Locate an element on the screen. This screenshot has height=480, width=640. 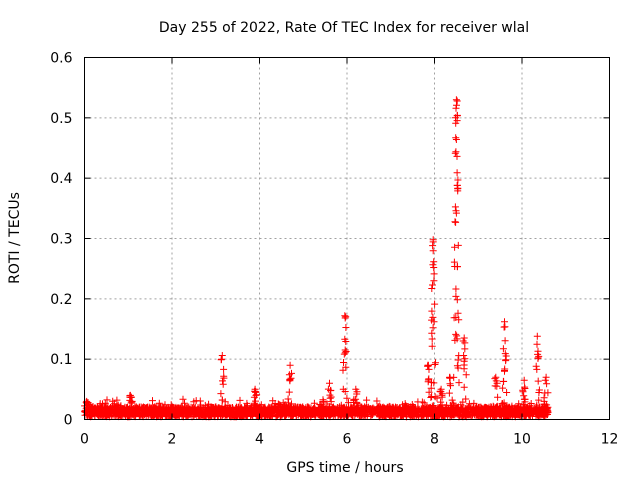
x-tick-label: 8 is located at coordinates (434, 440).